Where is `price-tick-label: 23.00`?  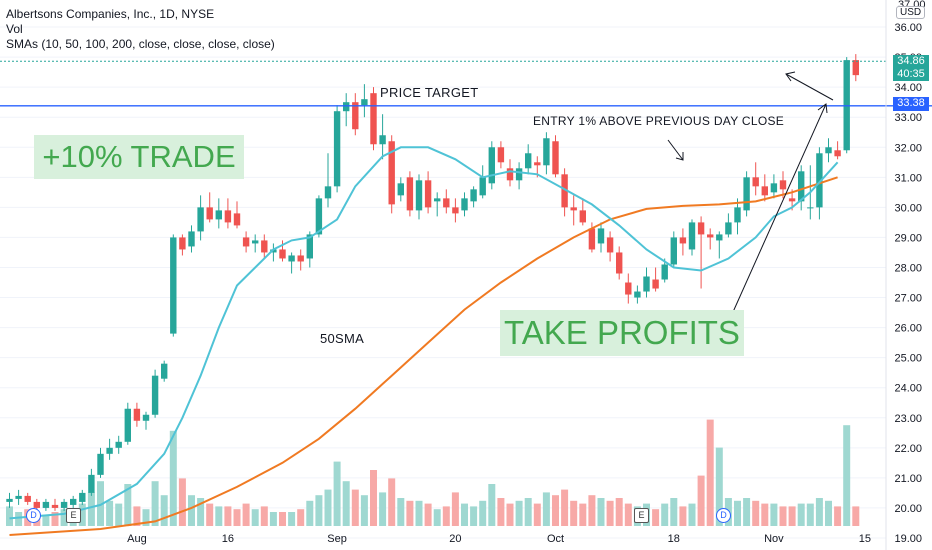
price-tick-label: 23.00 is located at coordinates (908, 419).